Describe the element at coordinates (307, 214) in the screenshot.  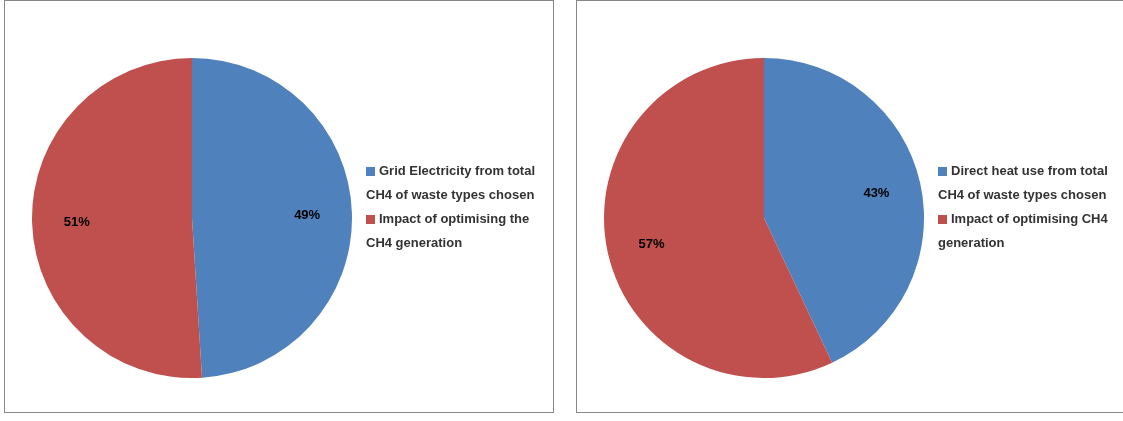
I see `data-label: 49%` at that location.